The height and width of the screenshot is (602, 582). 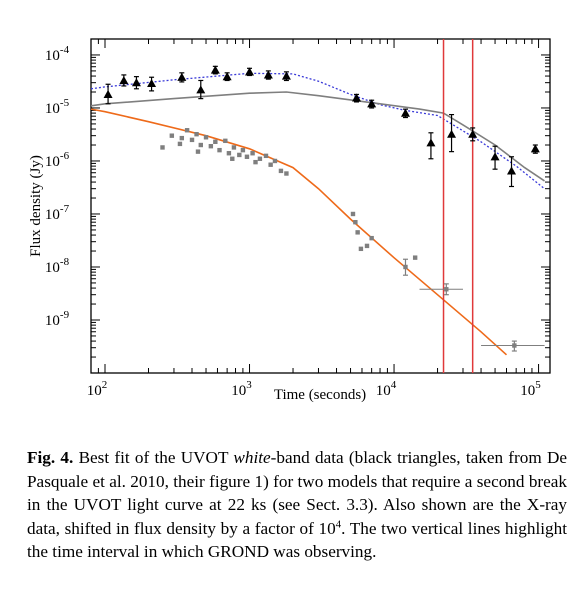 What do you see at coordinates (320, 395) in the screenshot?
I see `x-axis-title: Time (seconds)` at bounding box center [320, 395].